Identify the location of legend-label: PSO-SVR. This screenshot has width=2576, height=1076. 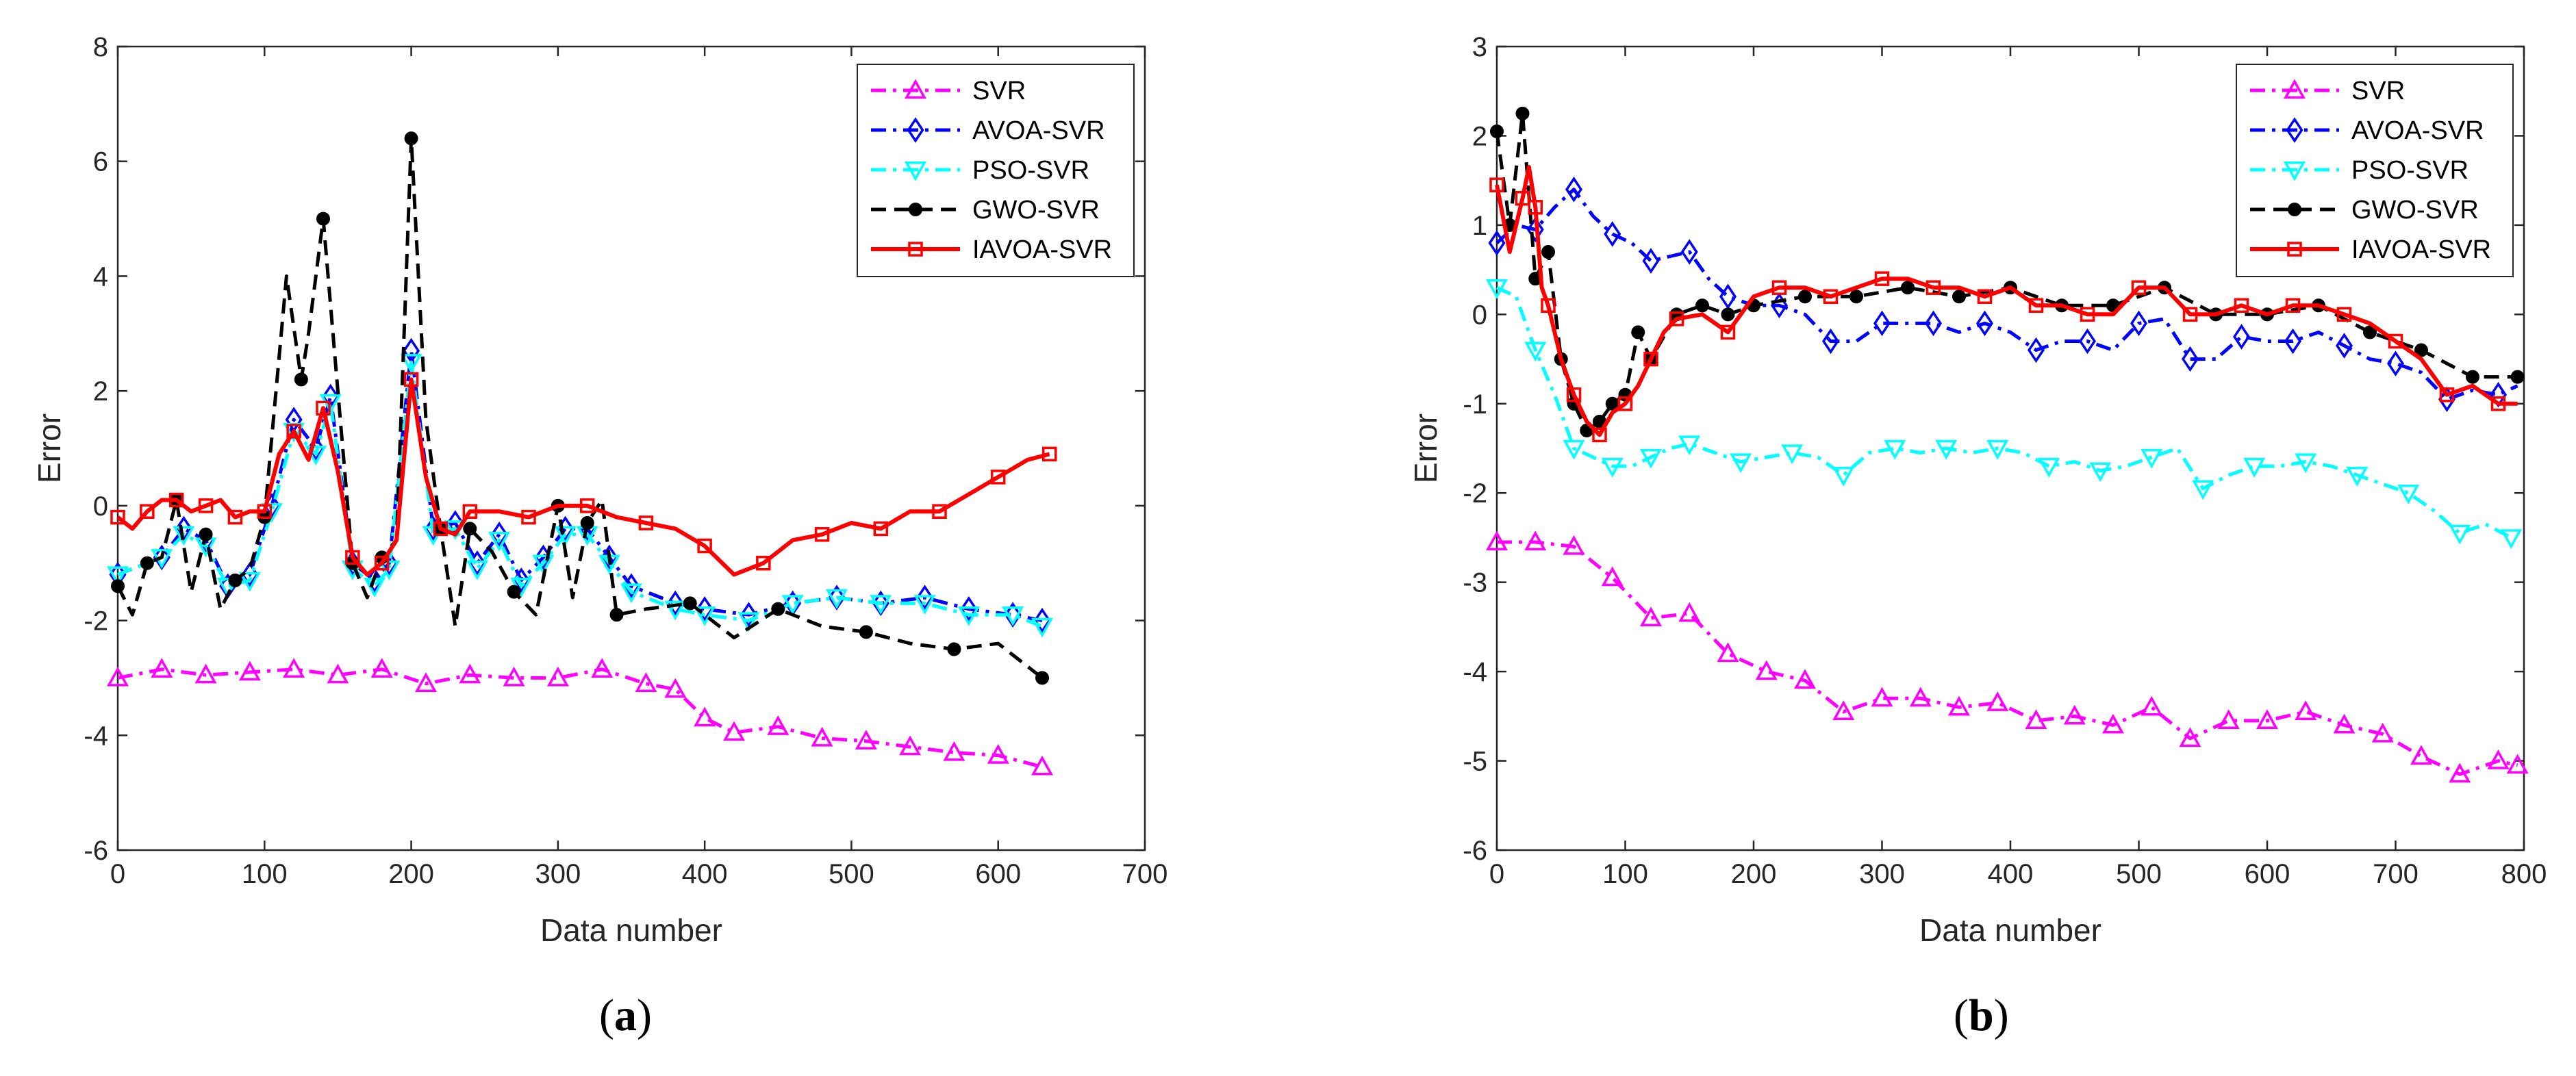
(2409, 170).